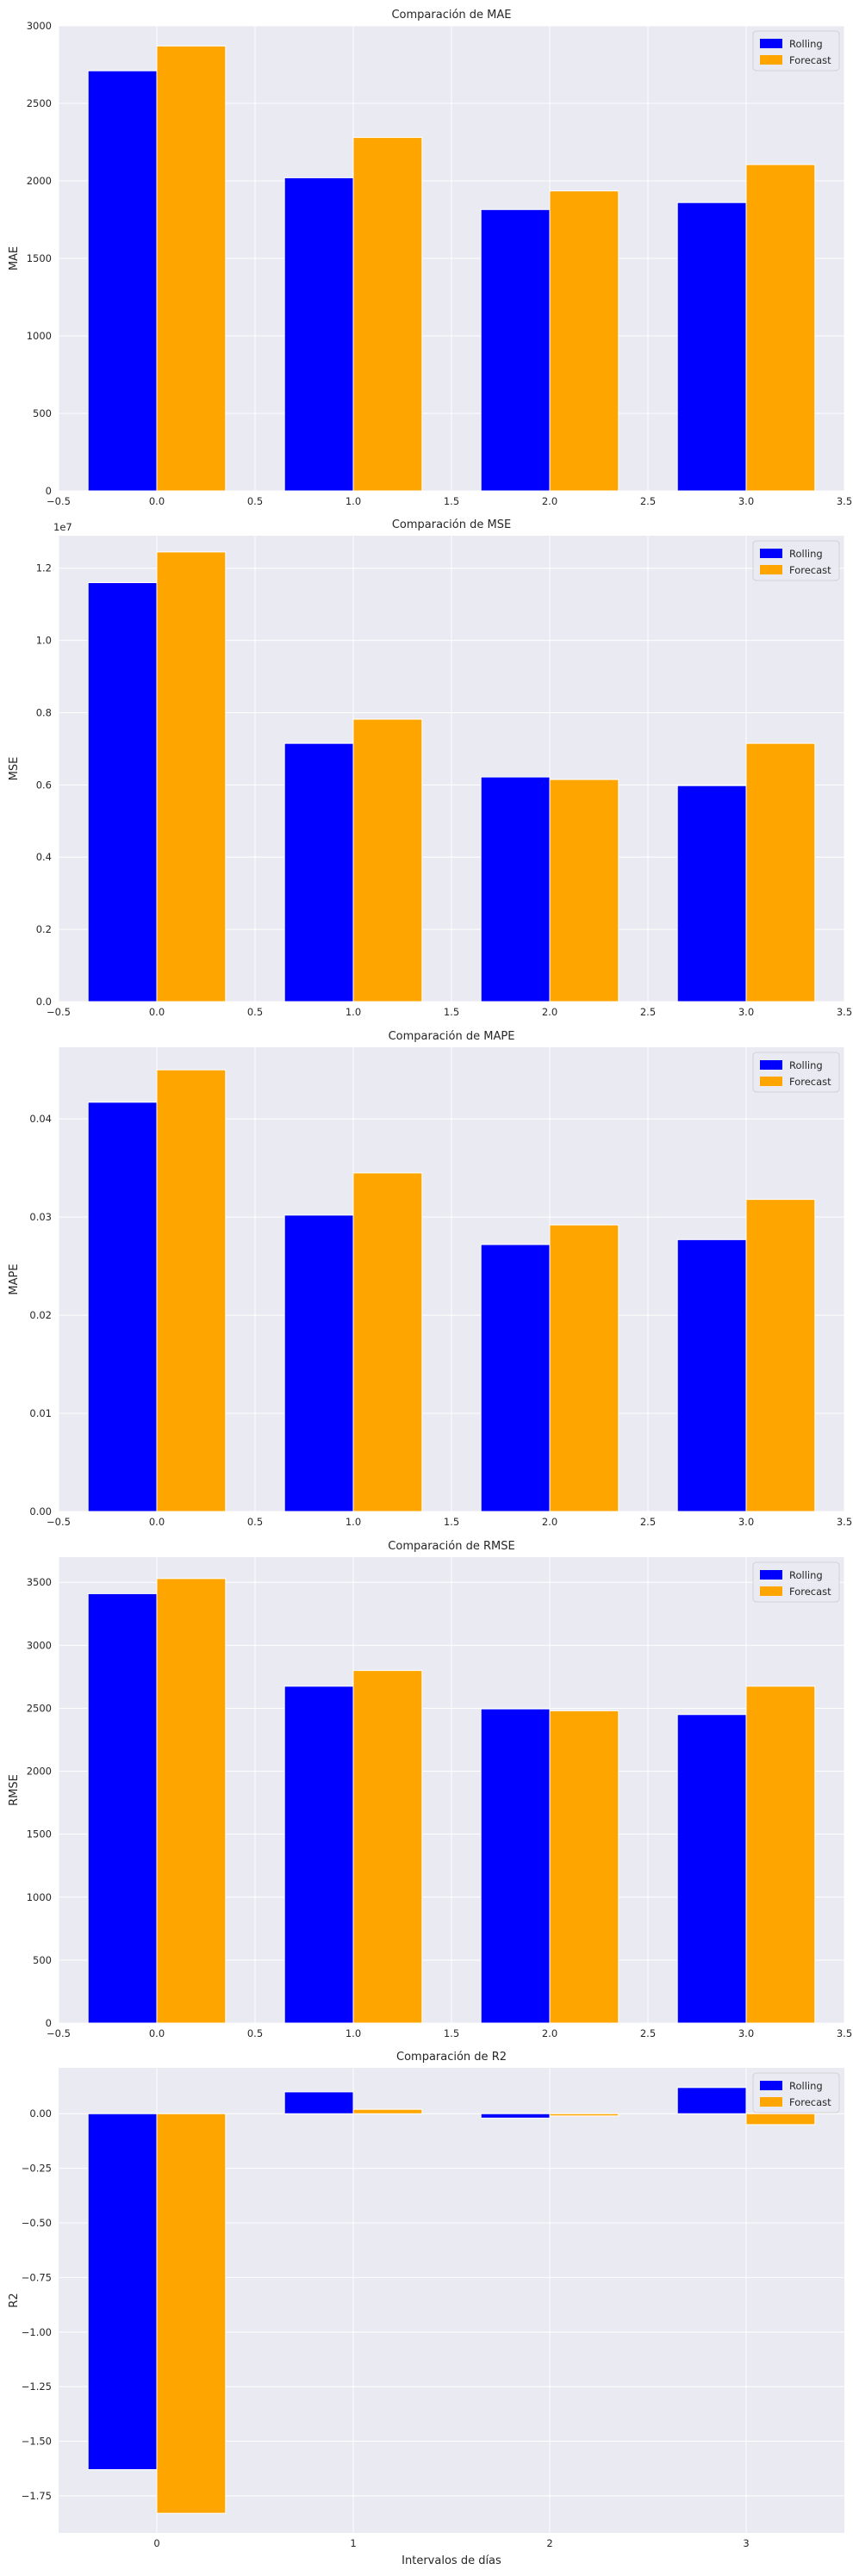 Image resolution: width=853 pixels, height=2576 pixels. Describe the element at coordinates (353, 2543) in the screenshot. I see `x-tick-label: 1` at that location.